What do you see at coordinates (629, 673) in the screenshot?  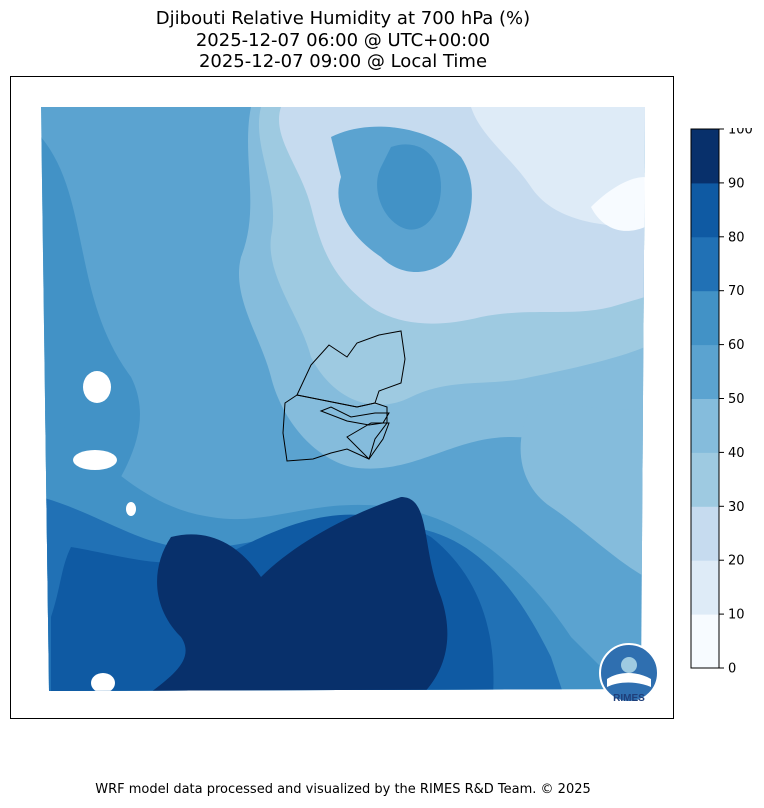 I see `rimes-logo: RIMES` at bounding box center [629, 673].